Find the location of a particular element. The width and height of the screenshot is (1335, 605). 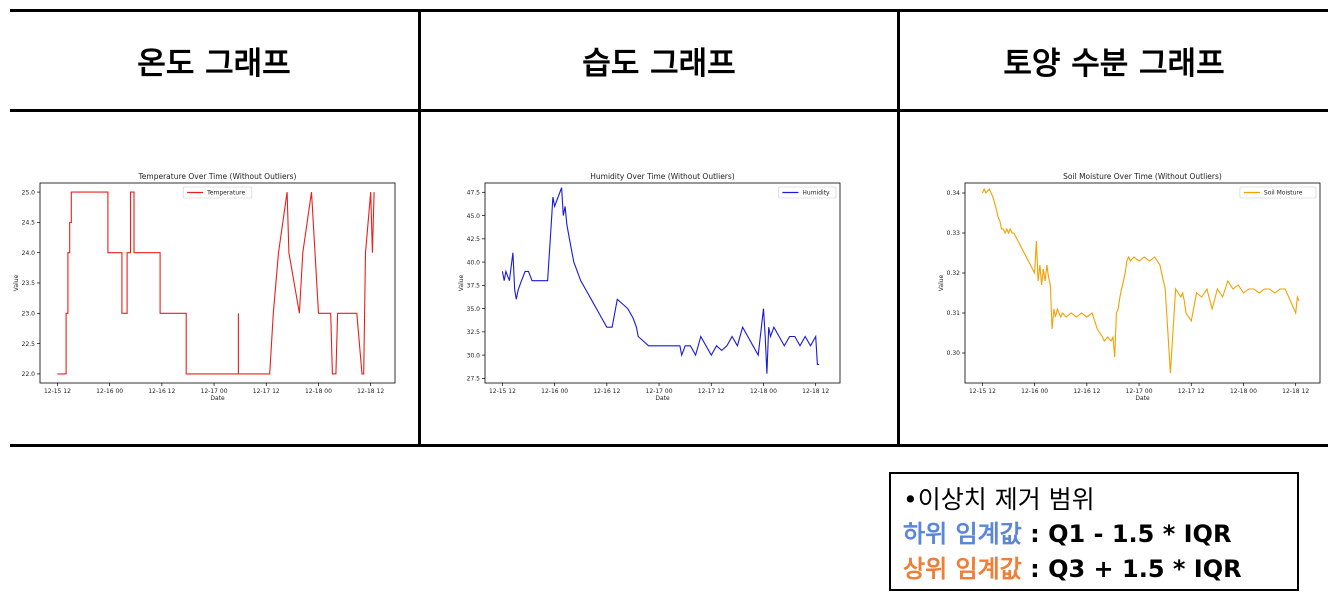

temperature-ytick-label: 23.0 is located at coordinates (29, 314).